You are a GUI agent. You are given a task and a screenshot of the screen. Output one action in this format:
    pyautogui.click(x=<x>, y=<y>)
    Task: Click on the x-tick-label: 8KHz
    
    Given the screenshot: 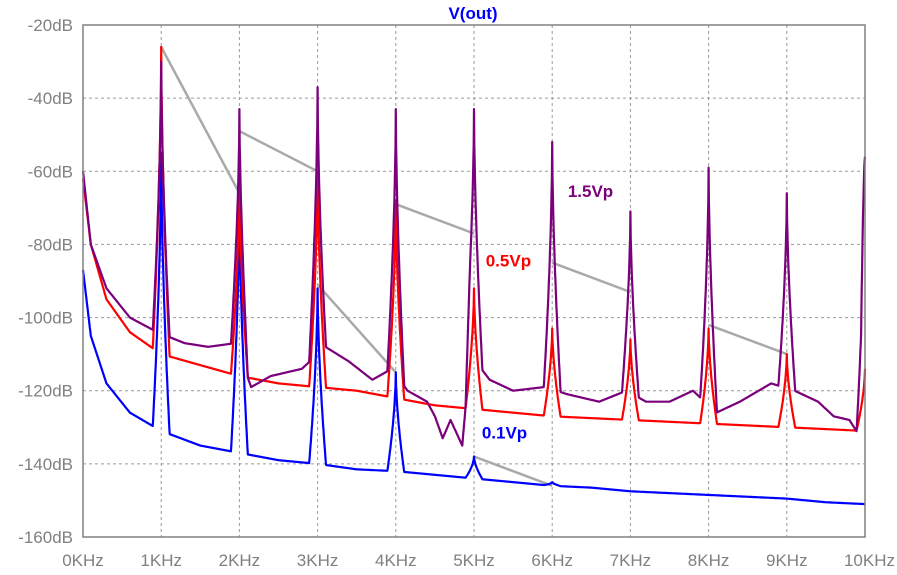 What is the action you would take?
    pyautogui.click(x=709, y=560)
    